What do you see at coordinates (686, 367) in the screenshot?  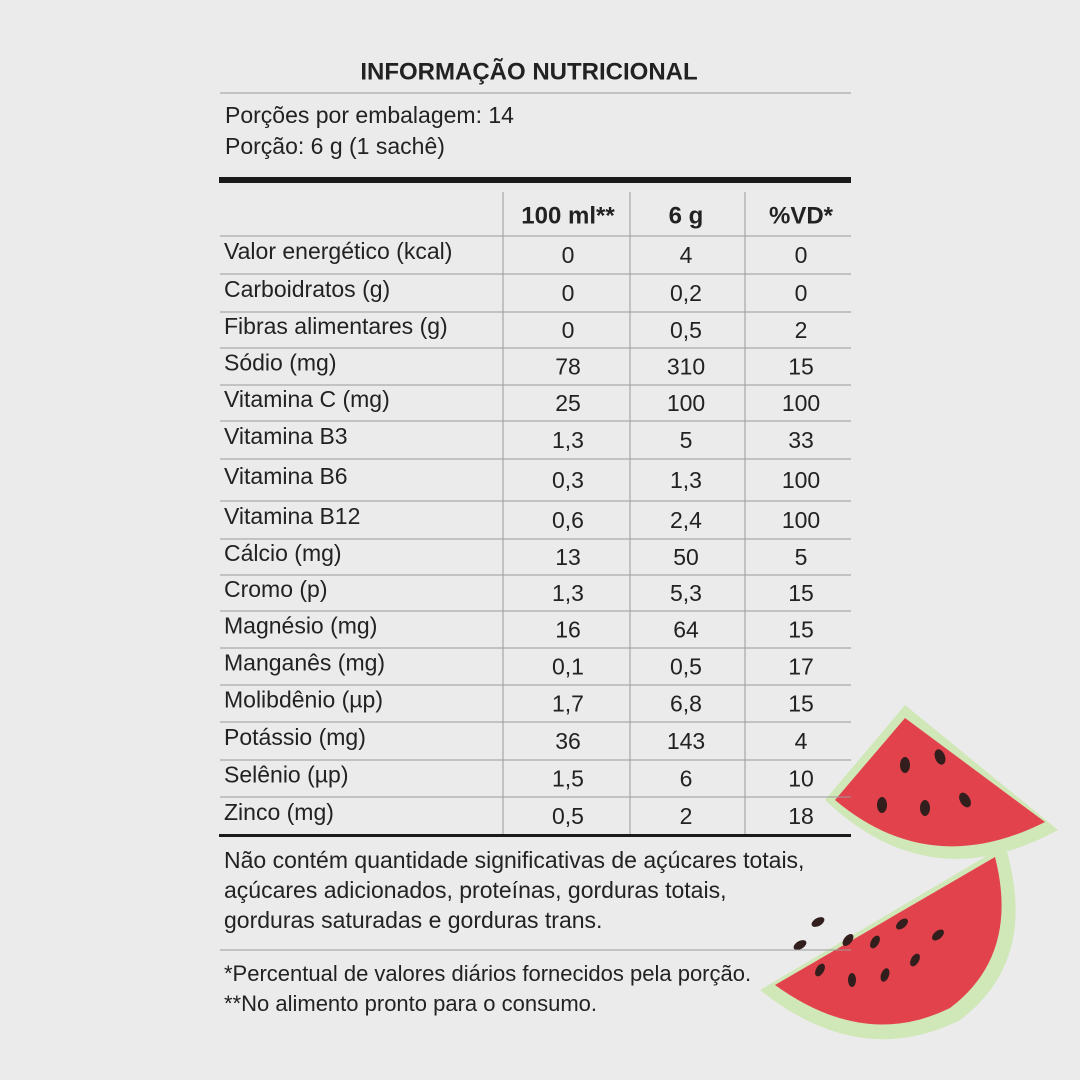 I see `cell-value: 310` at bounding box center [686, 367].